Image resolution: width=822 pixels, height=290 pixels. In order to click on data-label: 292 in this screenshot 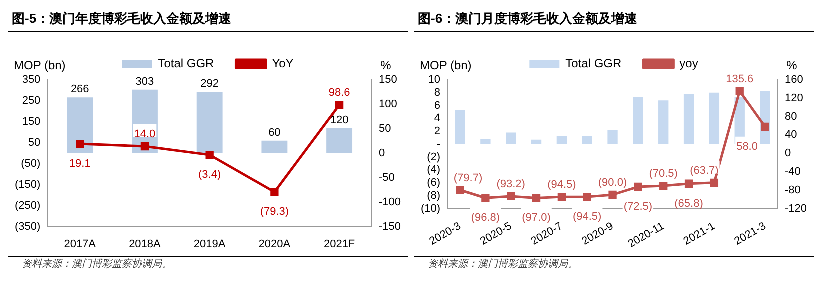, I will do `click(210, 84)`.